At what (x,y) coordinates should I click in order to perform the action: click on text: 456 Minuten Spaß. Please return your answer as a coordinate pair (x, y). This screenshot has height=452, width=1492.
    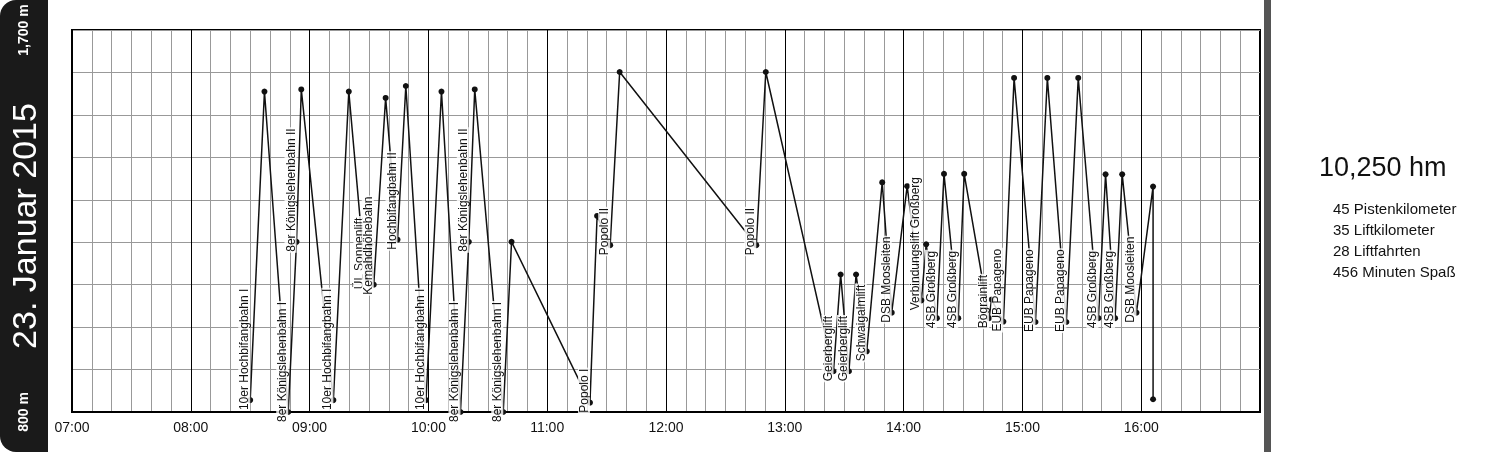
    Looking at the image, I should click on (1394, 271).